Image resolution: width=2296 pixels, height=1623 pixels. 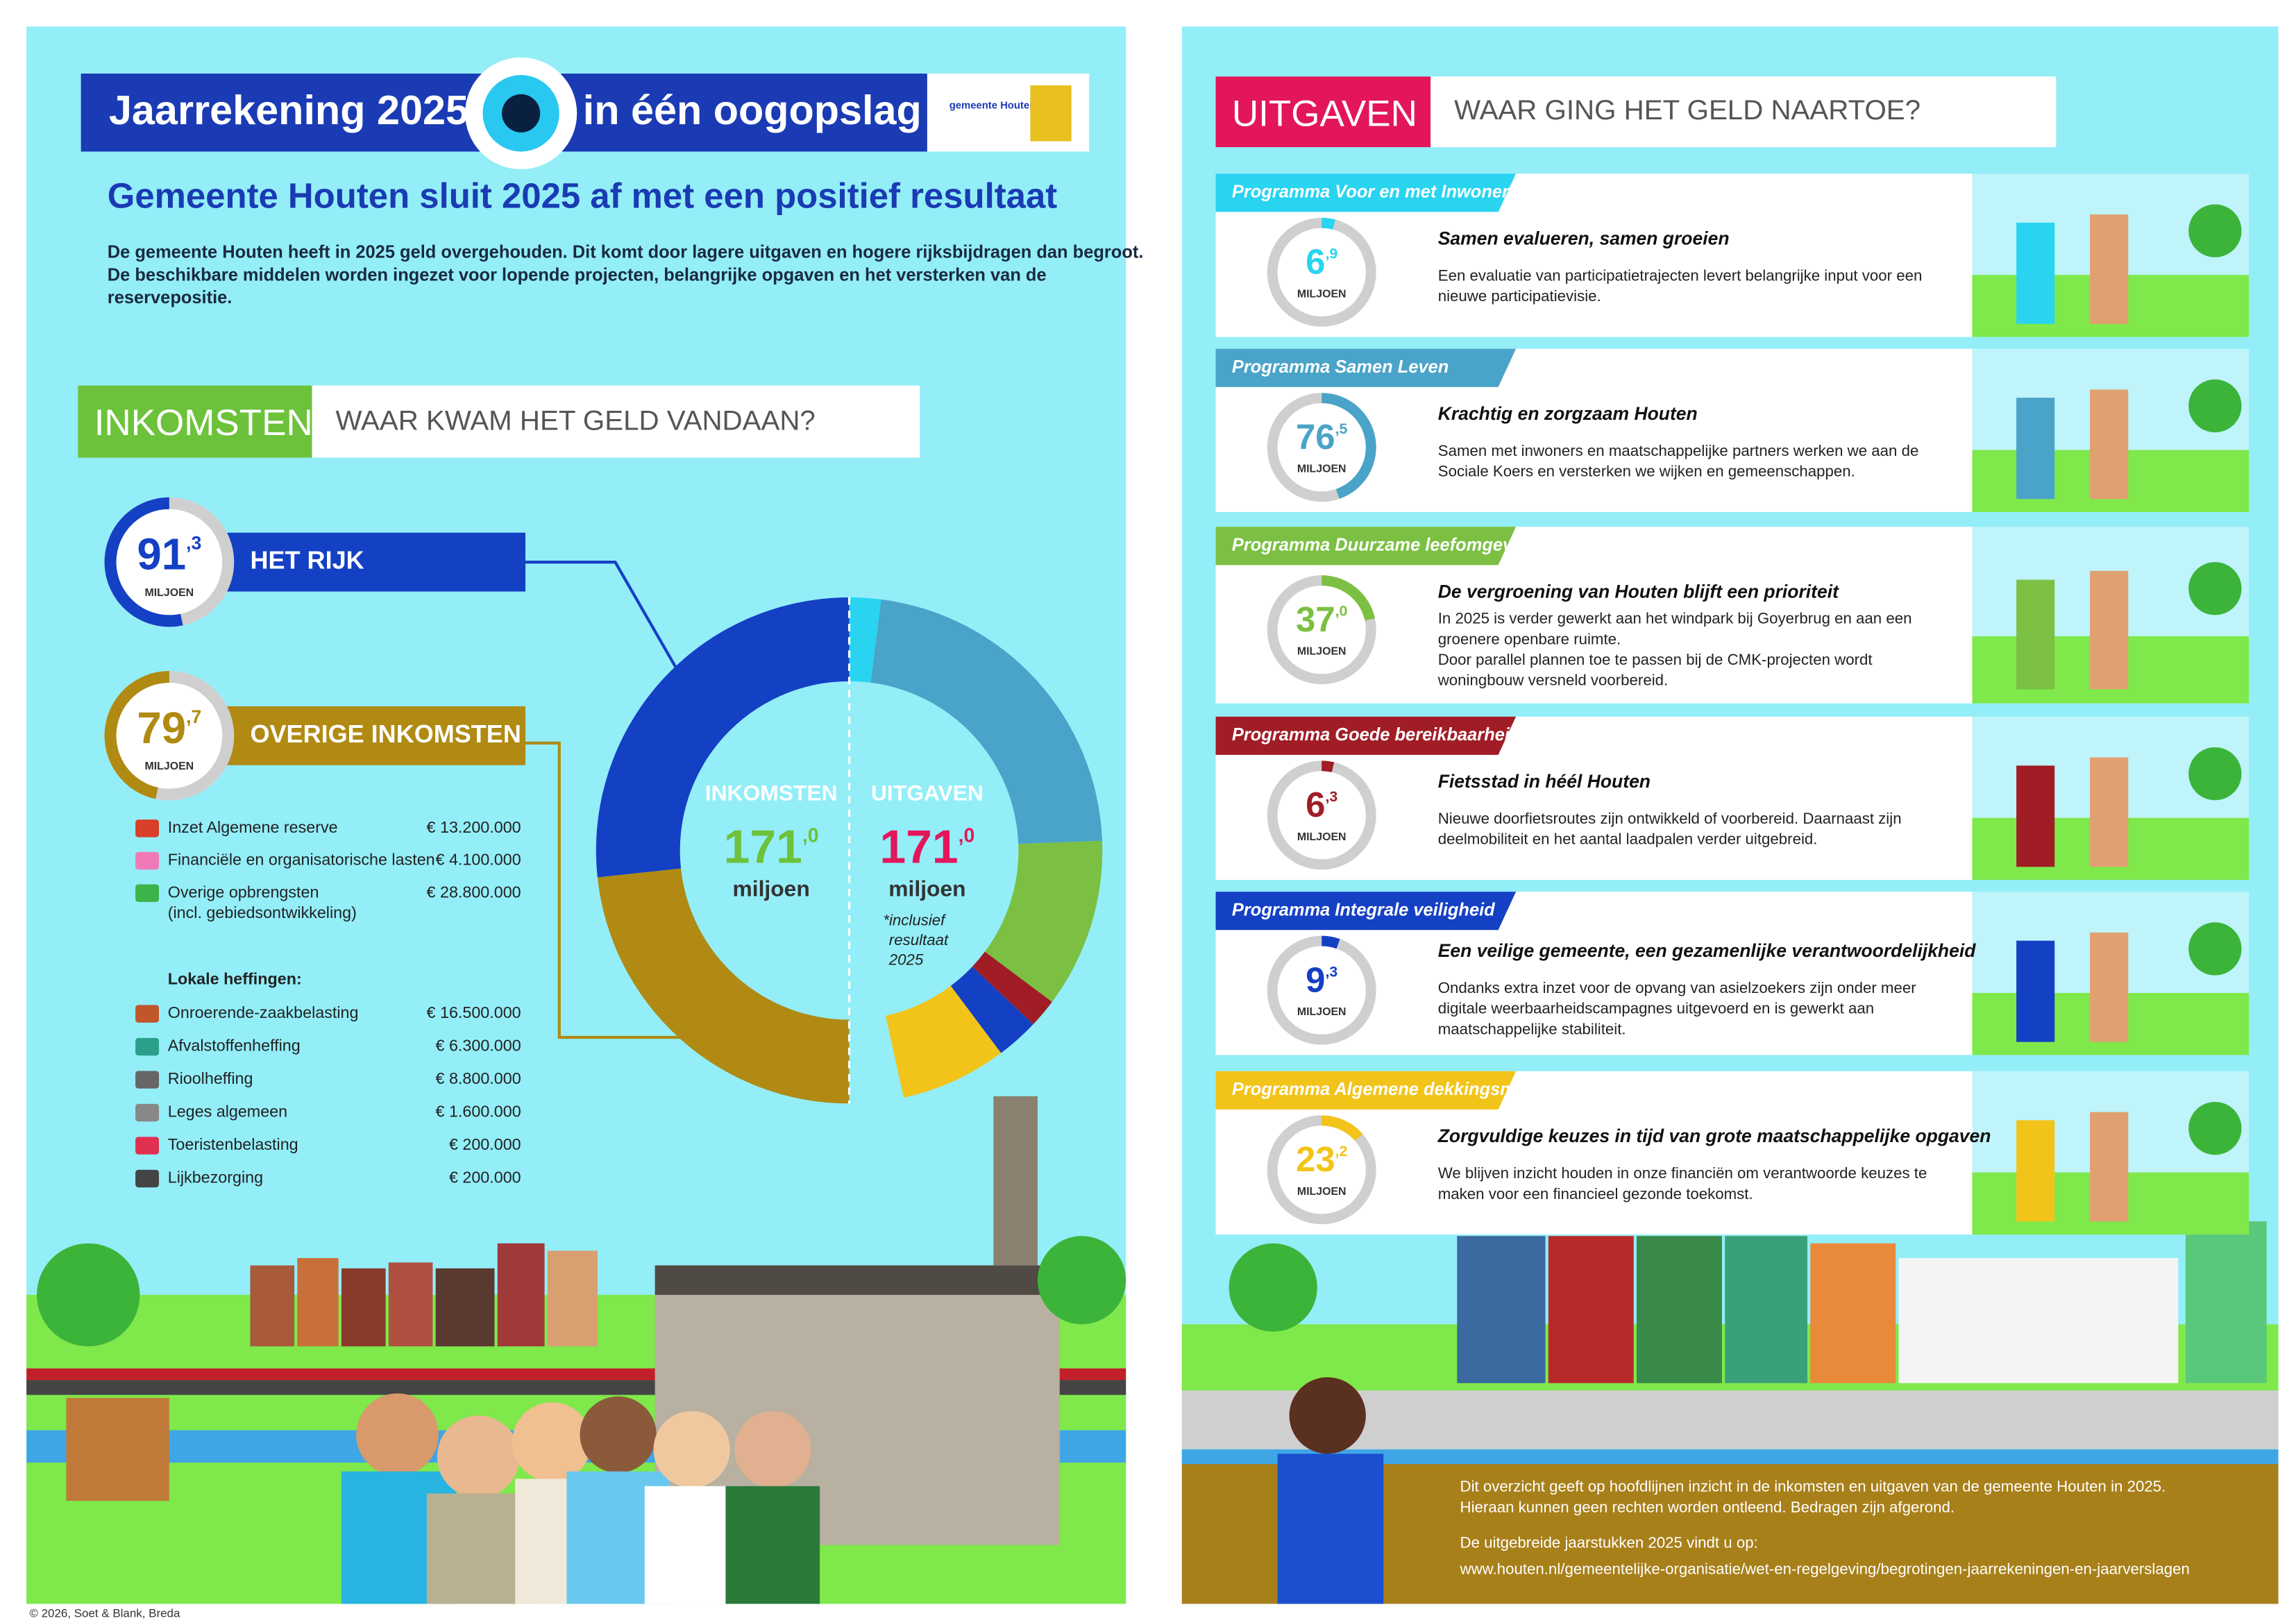 I want to click on donut-note: resultaat, so click(x=919, y=940).